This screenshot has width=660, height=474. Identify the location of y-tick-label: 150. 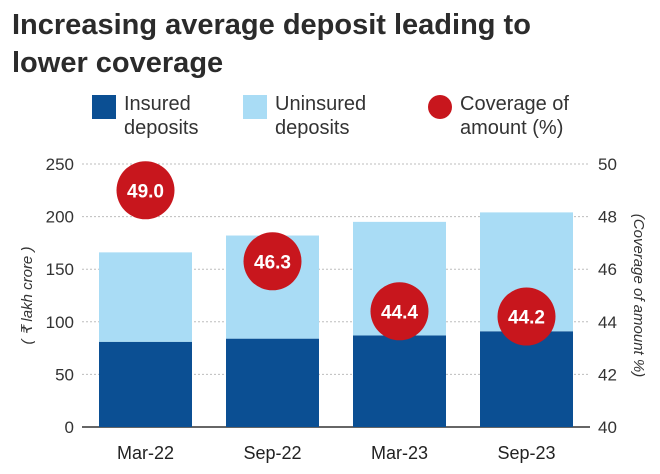
(60, 269).